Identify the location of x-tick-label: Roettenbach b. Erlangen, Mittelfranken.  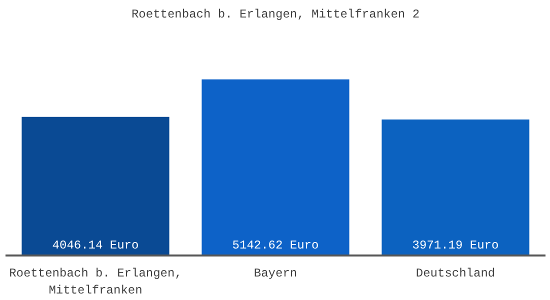
(95, 282).